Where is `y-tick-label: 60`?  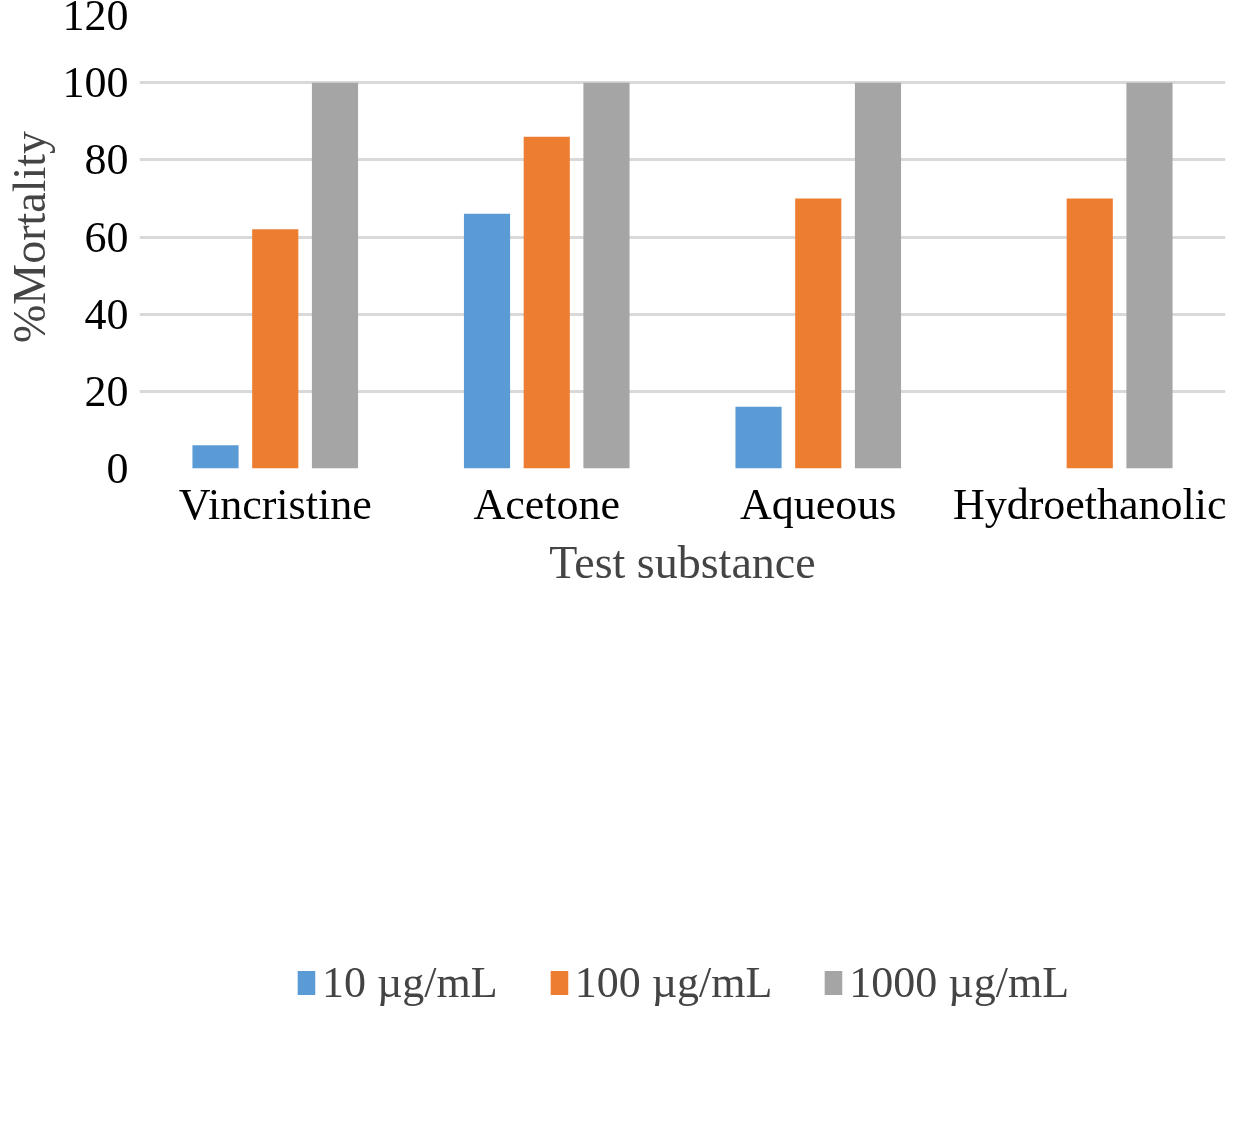
y-tick-label: 60 is located at coordinates (106, 237).